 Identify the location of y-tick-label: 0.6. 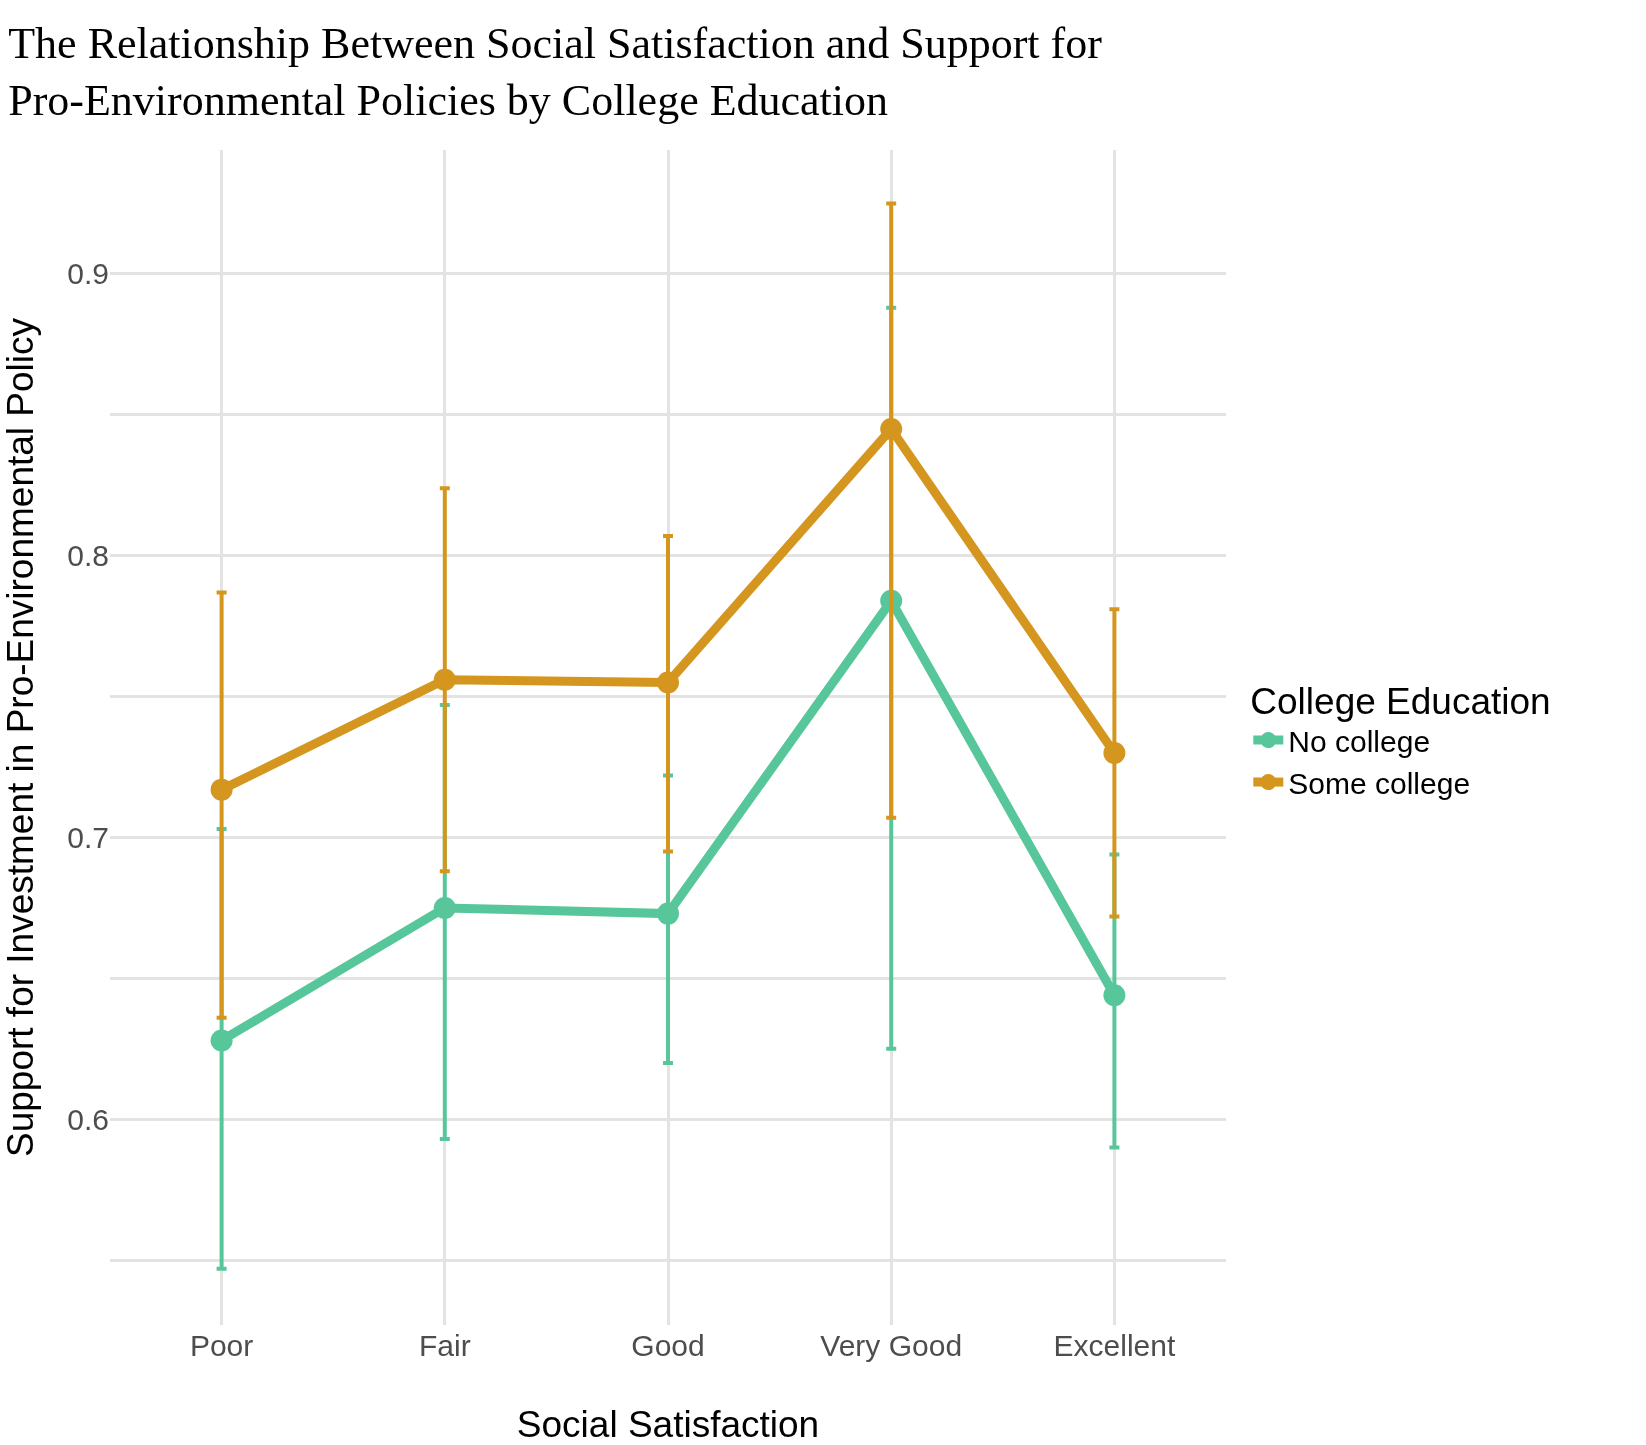
(88, 1119).